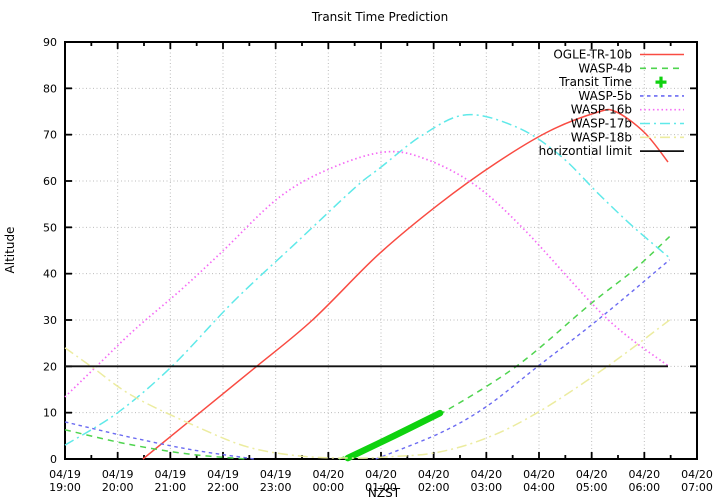 The height and width of the screenshot is (504, 720). What do you see at coordinates (644, 487) in the screenshot?
I see `x-tick-label-time: 06:00` at bounding box center [644, 487].